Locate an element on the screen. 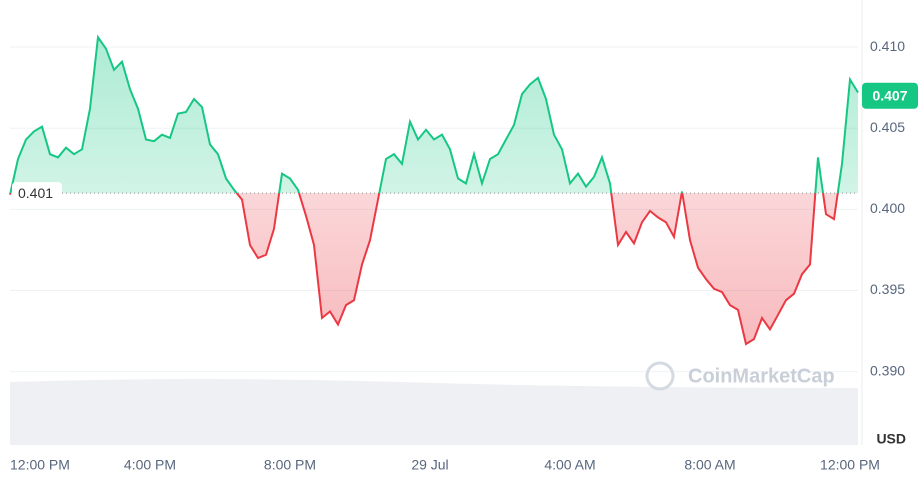  y-tick-label: 0.405 is located at coordinates (887, 127).